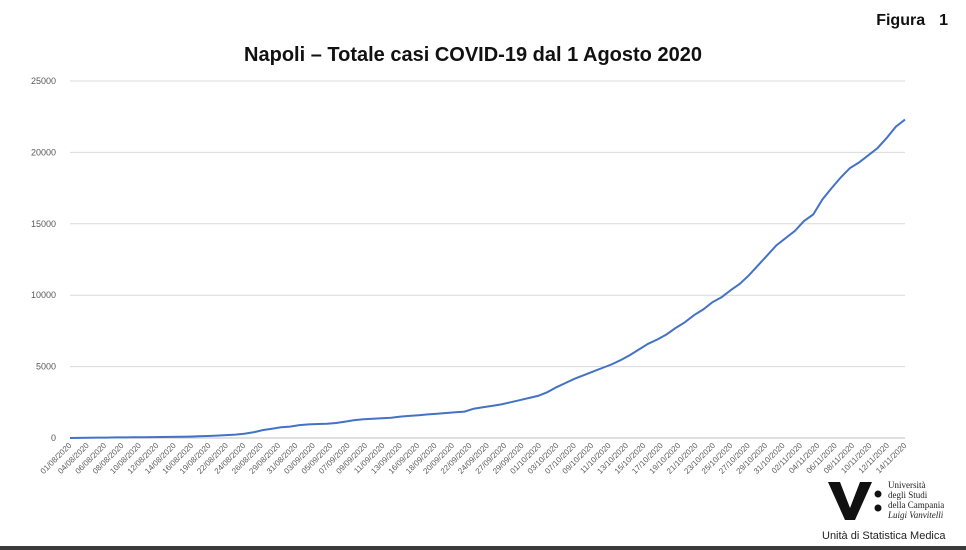 This screenshot has width=966, height=550. What do you see at coordinates (916, 515) in the screenshot?
I see `logo-line-4: Luigi Vanvitelli` at bounding box center [916, 515].